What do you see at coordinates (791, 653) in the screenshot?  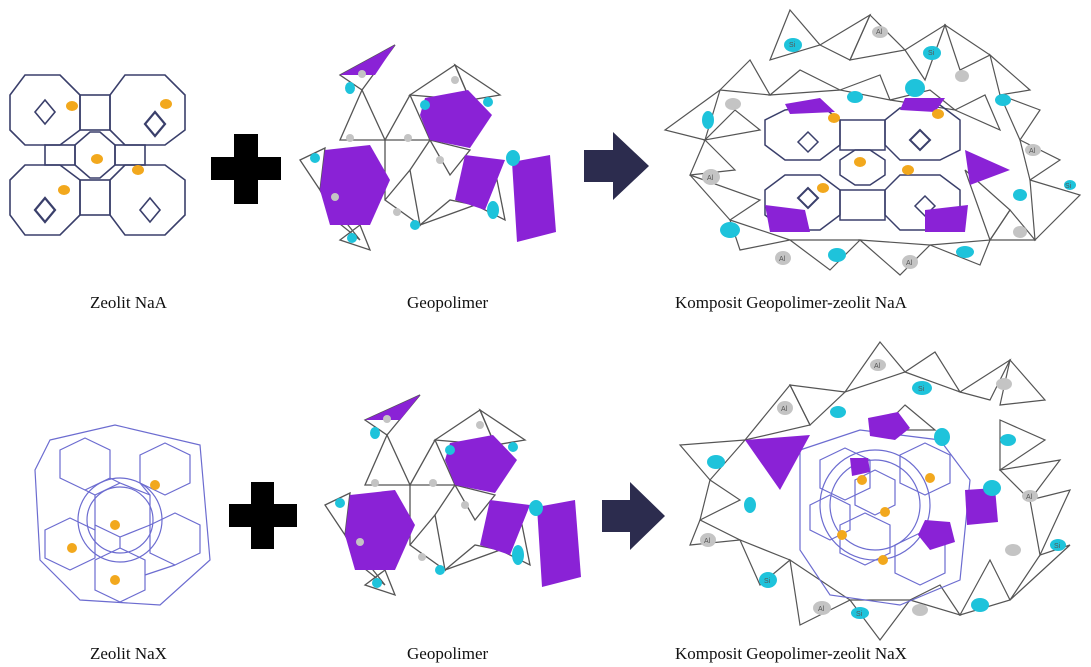 I see `label-komposit-nax: Komposit Geopolimer-zeolit NaX` at bounding box center [791, 653].